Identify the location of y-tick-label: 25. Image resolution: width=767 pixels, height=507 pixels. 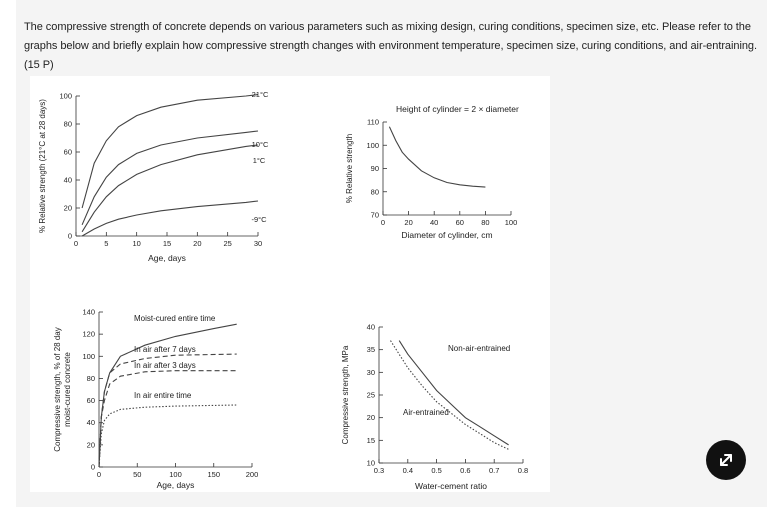
(371, 395).